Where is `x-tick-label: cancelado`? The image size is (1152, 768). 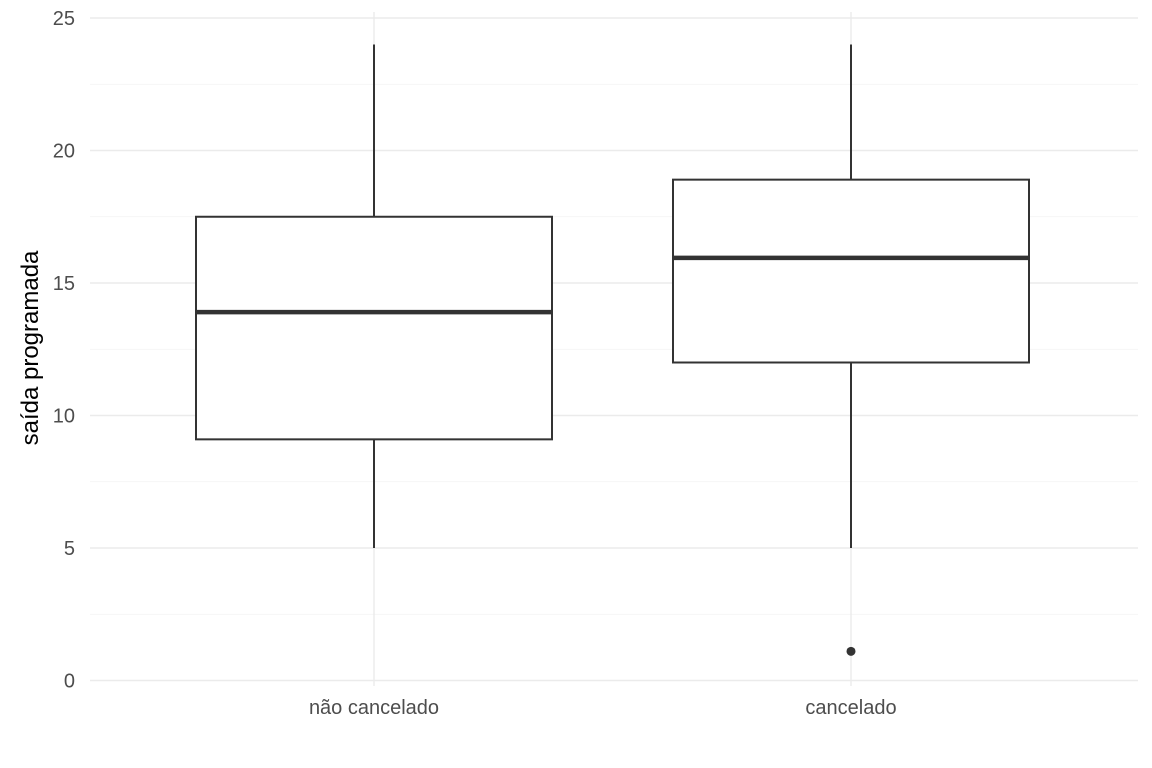 x-tick-label: cancelado is located at coordinates (850, 708).